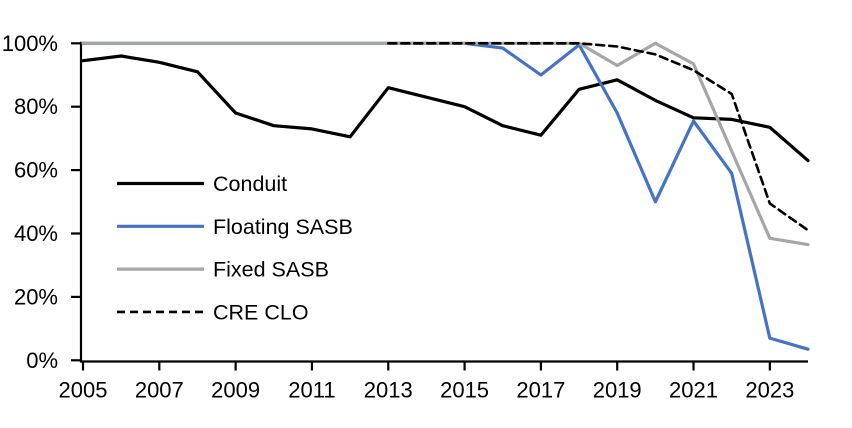  What do you see at coordinates (36, 296) in the screenshot?
I see `y-tick-label: 20%` at bounding box center [36, 296].